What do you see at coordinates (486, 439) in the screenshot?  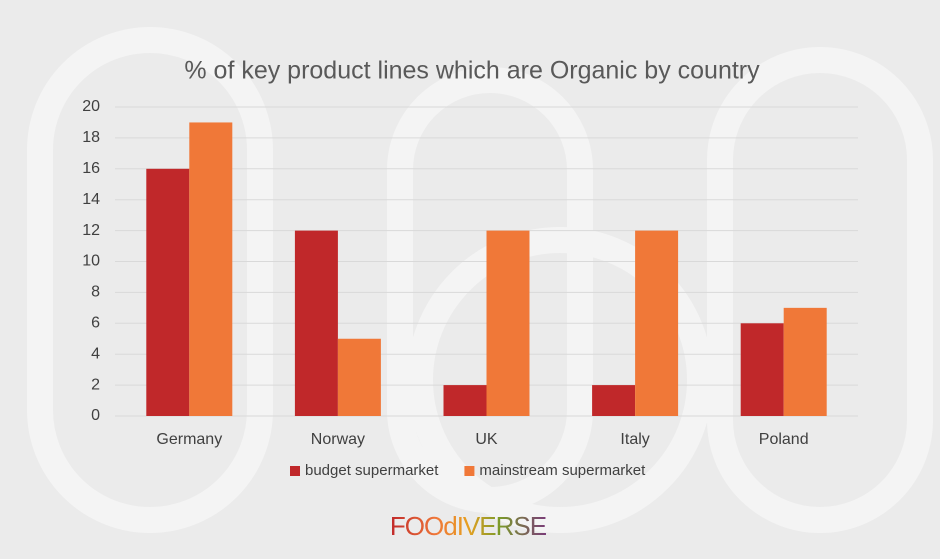 I see `x-tick-label: UK` at bounding box center [486, 439].